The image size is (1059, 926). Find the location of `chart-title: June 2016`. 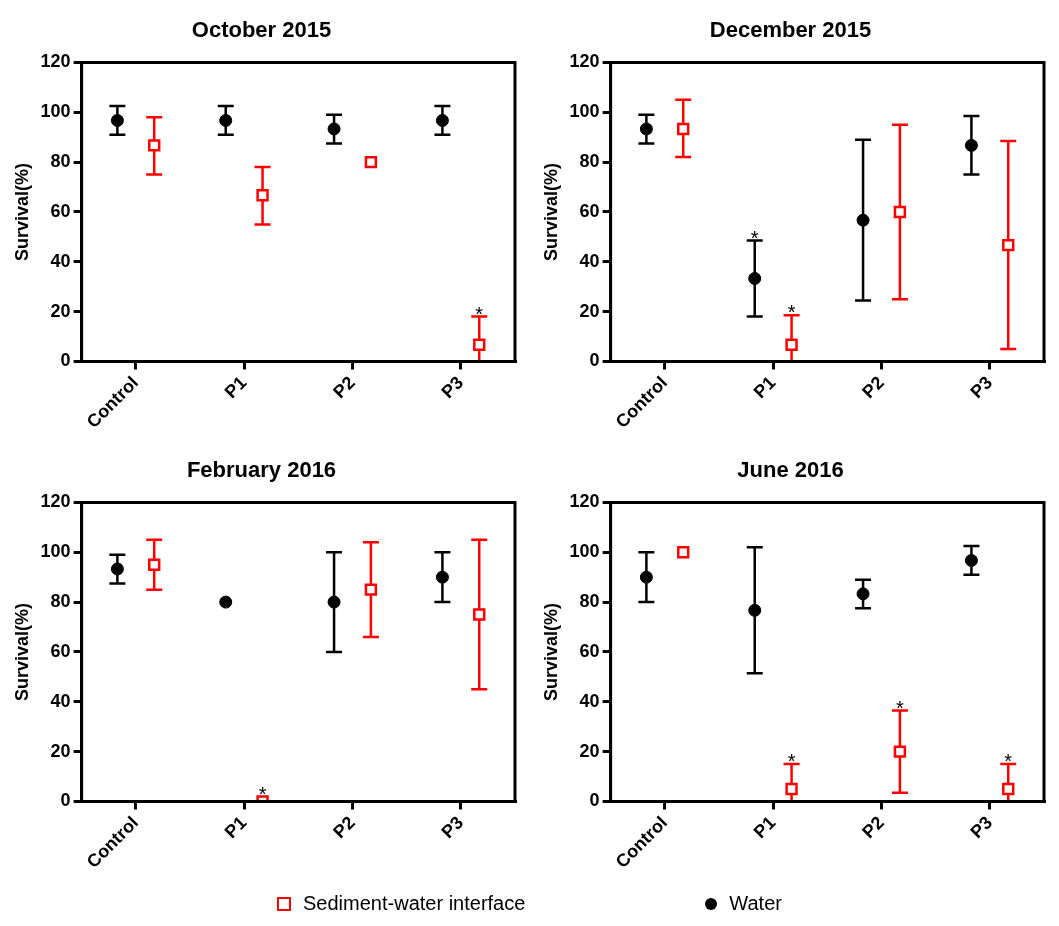

chart-title: June 2016 is located at coordinates (790, 470).